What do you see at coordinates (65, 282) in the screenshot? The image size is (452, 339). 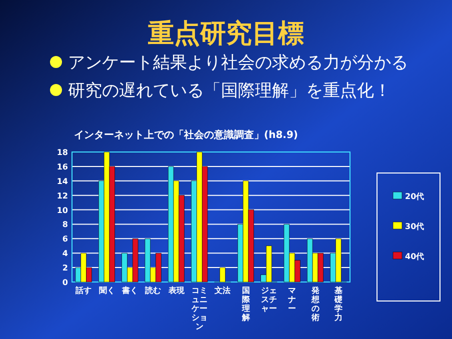 I see `y-tick-label: 0` at bounding box center [65, 282].